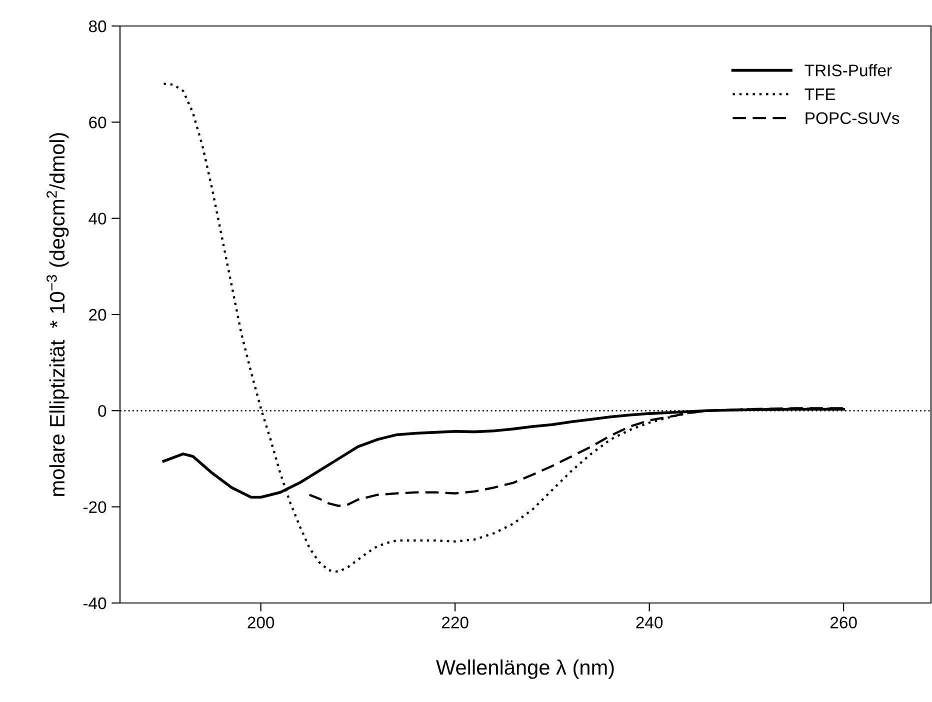  What do you see at coordinates (97, 26) in the screenshot?
I see `y-tick-label: 80` at bounding box center [97, 26].